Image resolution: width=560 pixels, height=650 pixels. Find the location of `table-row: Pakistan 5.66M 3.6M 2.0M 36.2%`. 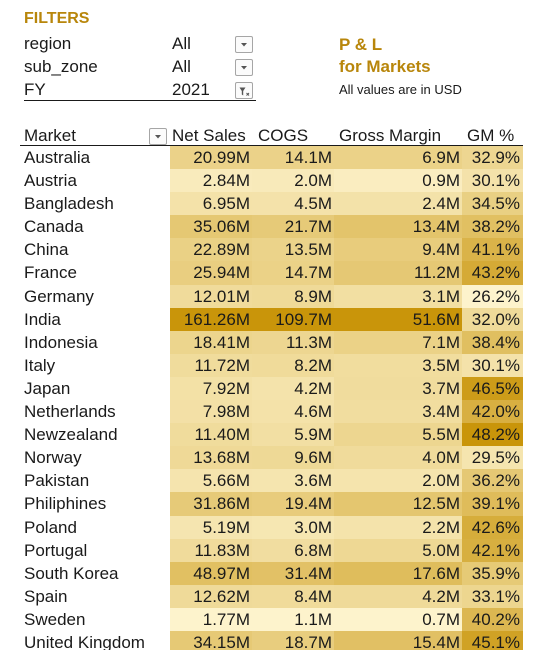

table-row: Pakistan 5.66M 3.6M 2.0M 36.2% is located at coordinates (271, 481).